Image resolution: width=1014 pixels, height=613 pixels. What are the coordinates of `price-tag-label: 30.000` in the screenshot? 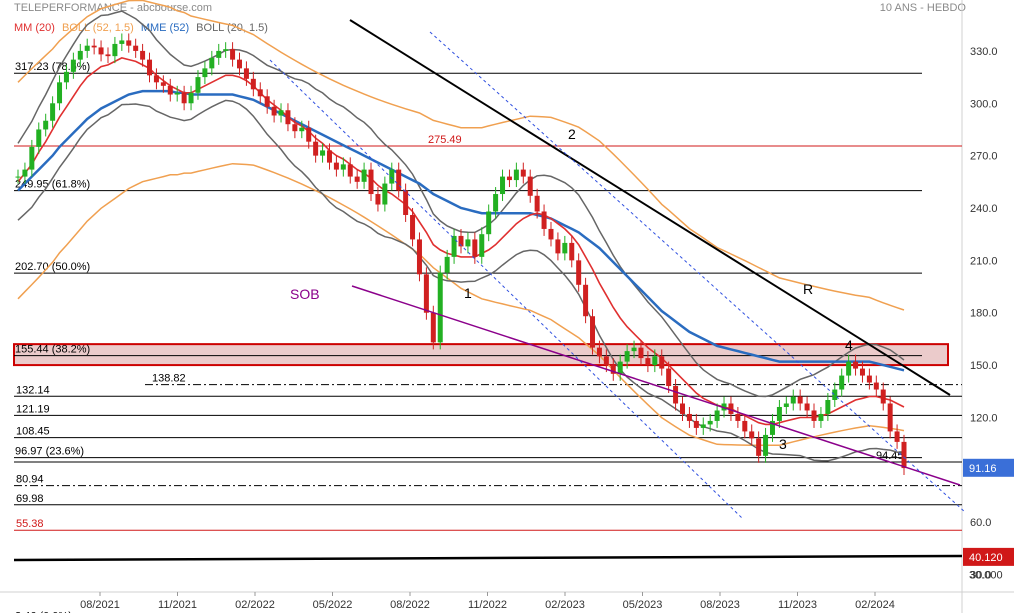 It's located at (986, 576).